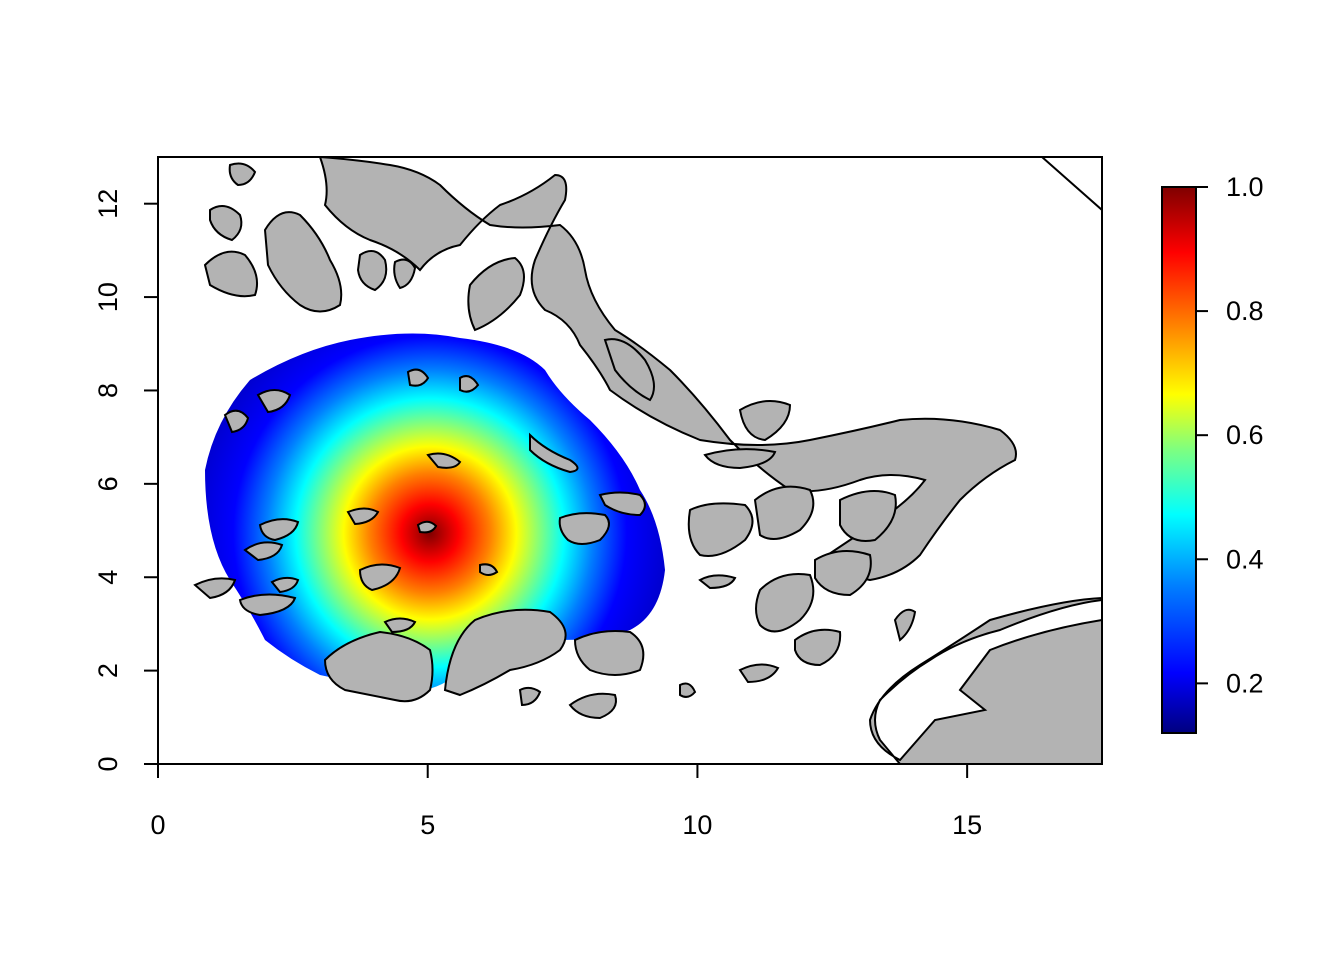 The width and height of the screenshot is (1344, 960). What do you see at coordinates (1245, 559) in the screenshot?
I see `colorbar-tick-label: 0.4` at bounding box center [1245, 559].